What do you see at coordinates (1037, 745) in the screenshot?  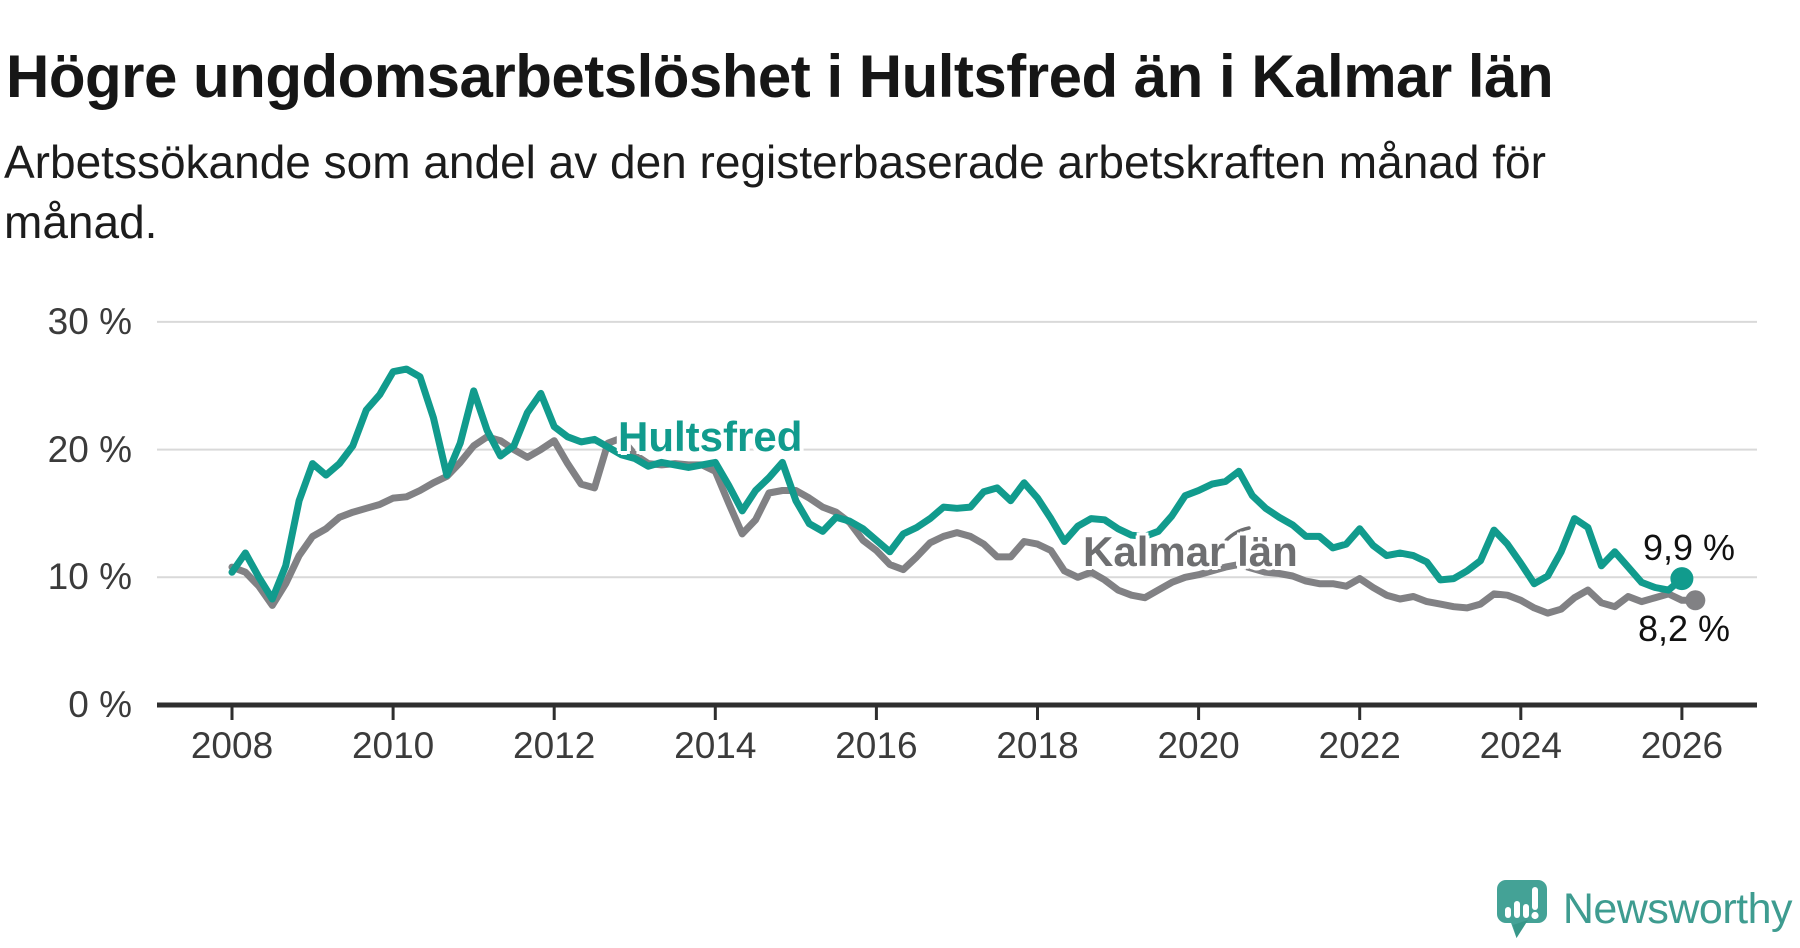 I see `x-tick-label: 2018` at bounding box center [1037, 745].